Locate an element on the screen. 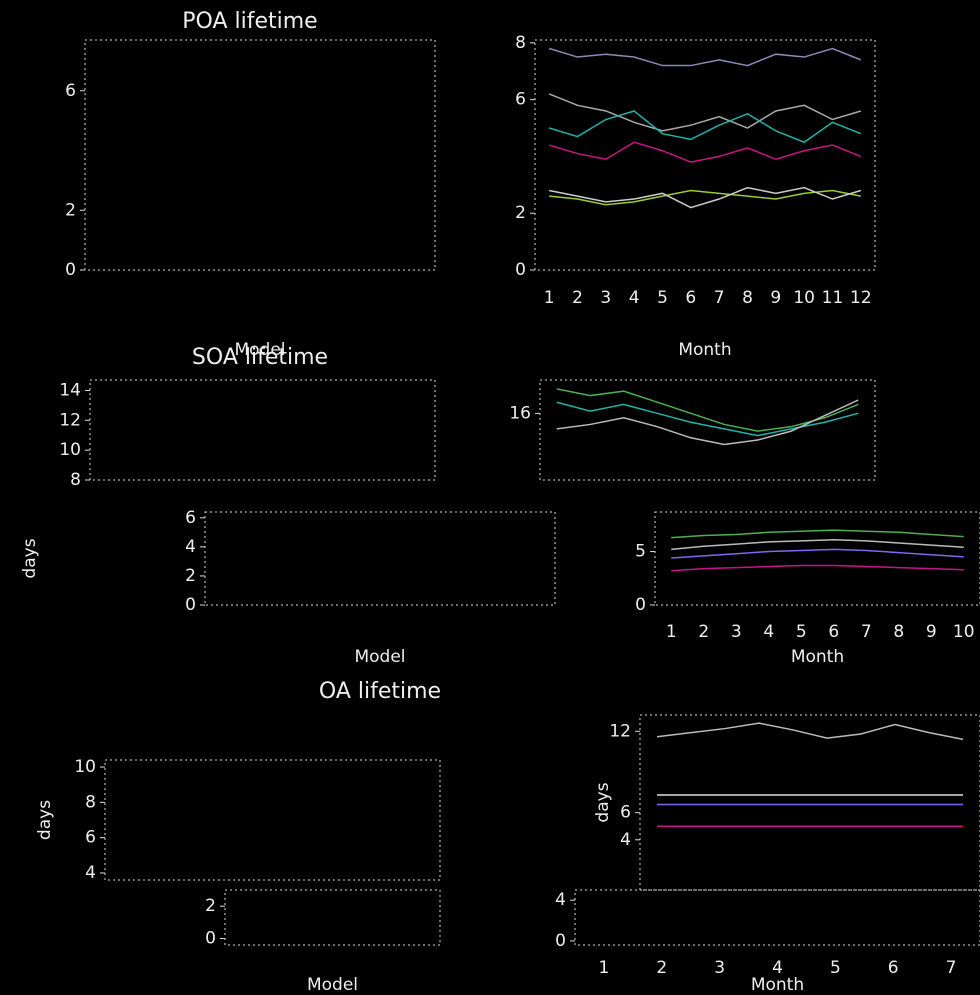 Image resolution: width=980 pixels, height=995 pixels. panel-title: SOA lifetime is located at coordinates (260, 357).